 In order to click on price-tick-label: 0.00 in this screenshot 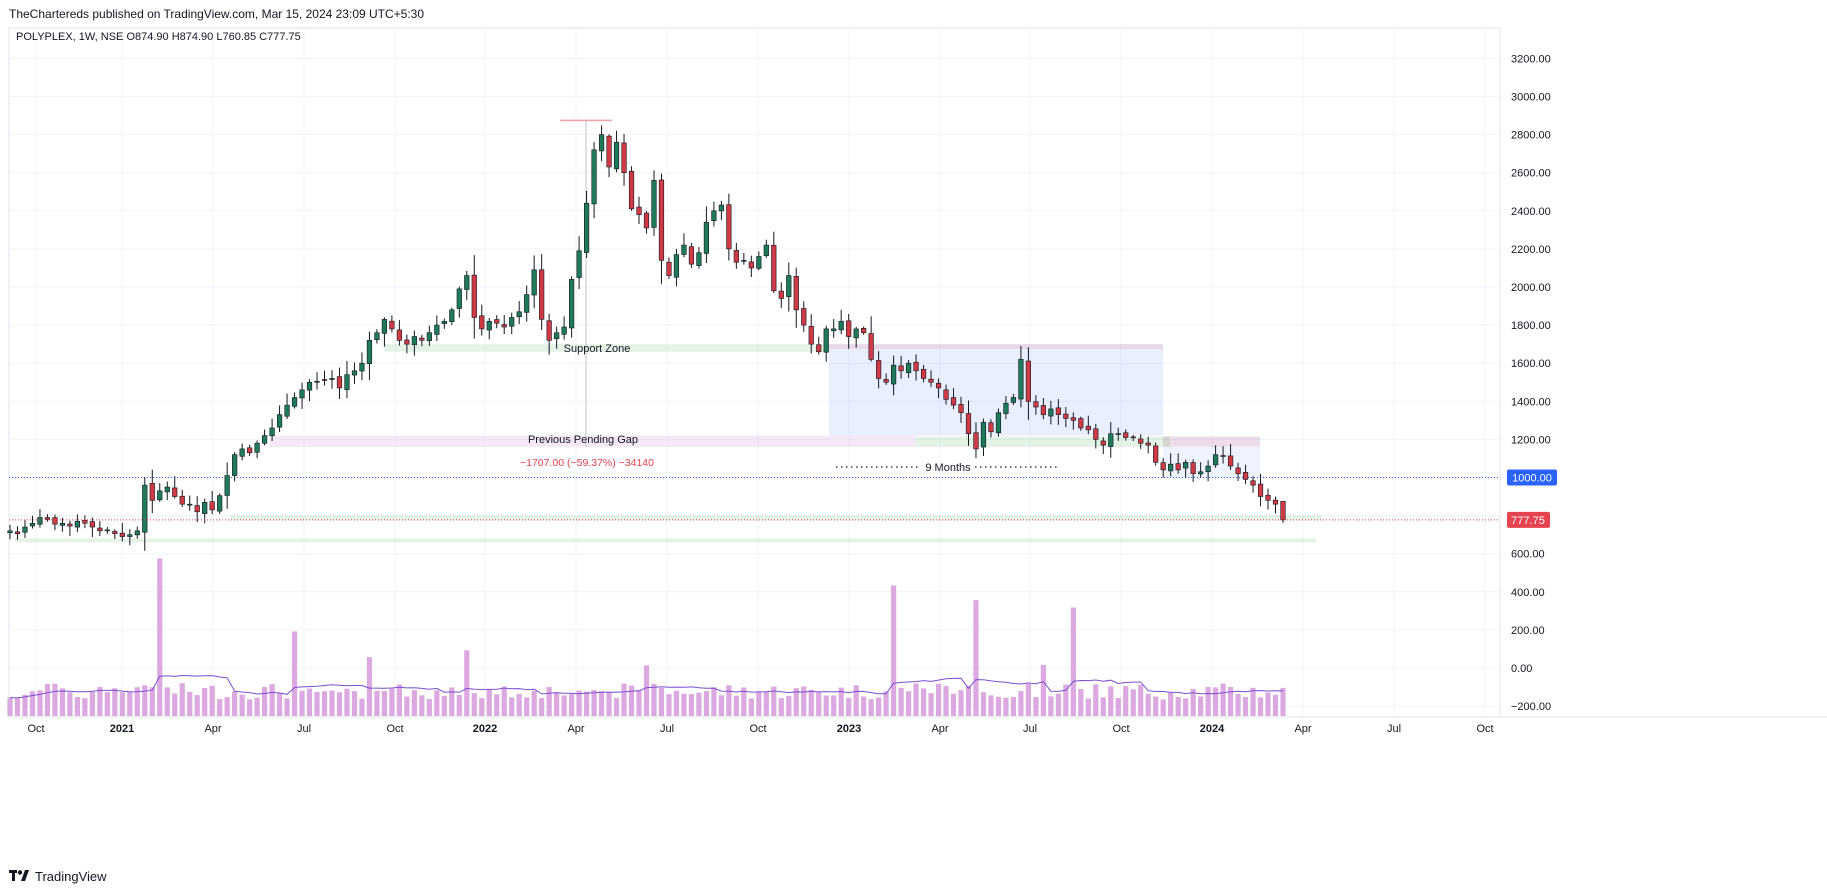, I will do `click(1521, 669)`.